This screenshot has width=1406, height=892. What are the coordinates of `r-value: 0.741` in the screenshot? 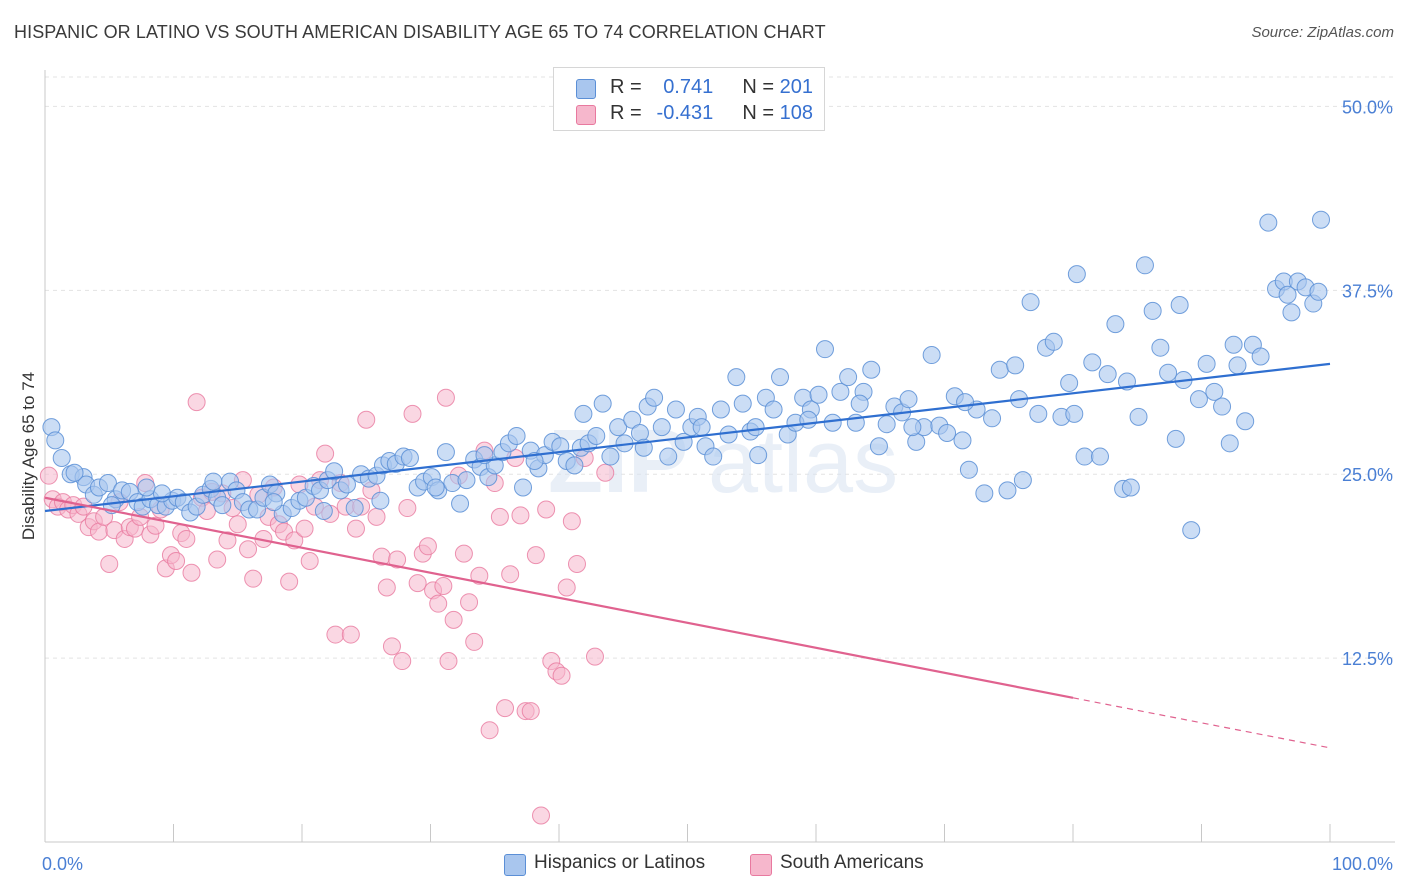 It's located at (688, 87).